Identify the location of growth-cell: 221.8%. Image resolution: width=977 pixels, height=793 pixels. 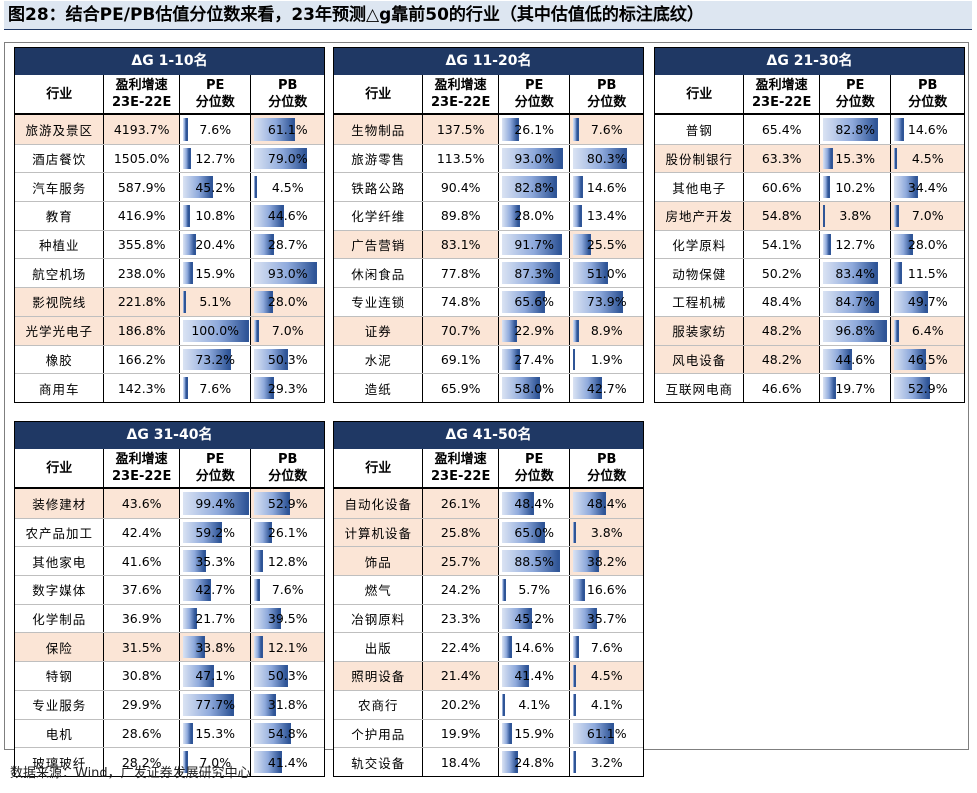
(142, 302).